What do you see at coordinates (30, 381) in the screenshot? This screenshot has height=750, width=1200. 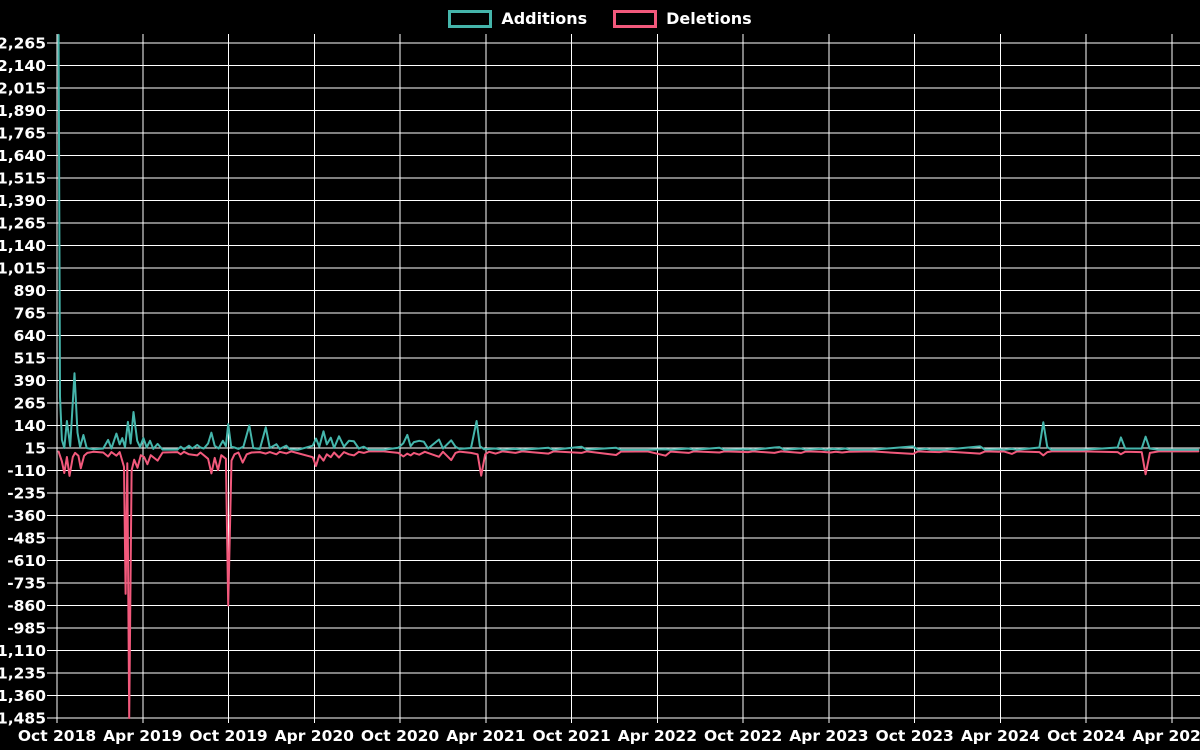 I see `y-tick-label: 390` at bounding box center [30, 381].